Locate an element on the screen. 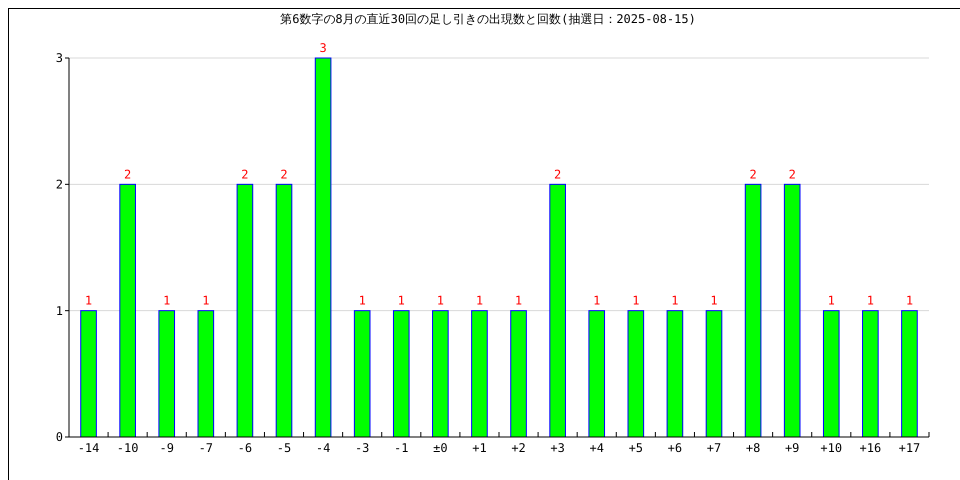  x-tick-label: -9 is located at coordinates (167, 448).